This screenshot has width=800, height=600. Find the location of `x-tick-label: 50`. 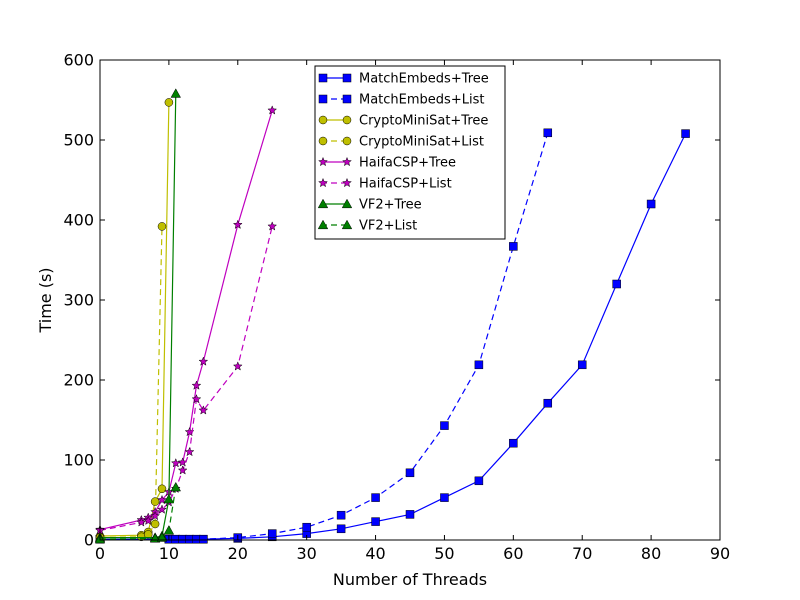

x-tick-label: 50 is located at coordinates (444, 553).